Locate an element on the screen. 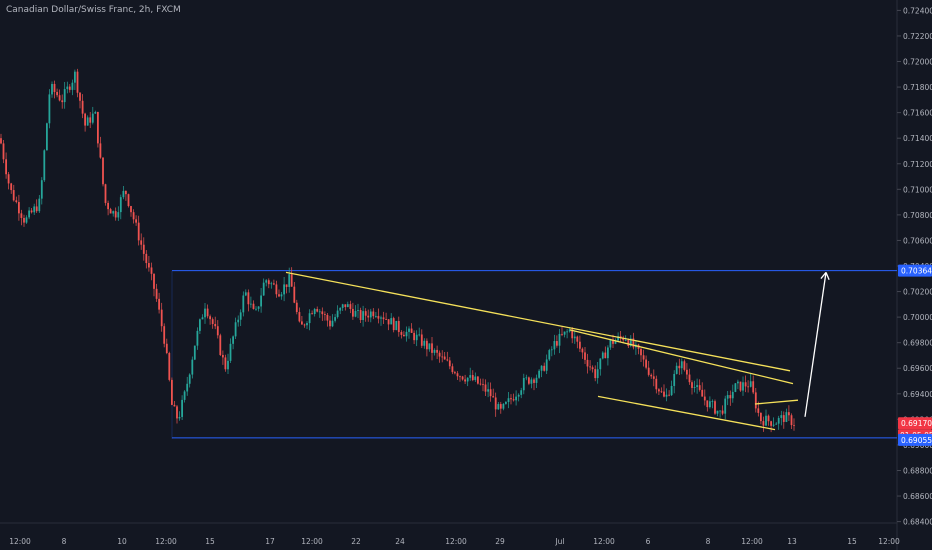  price-tick-label: 0.68800 is located at coordinates (917, 470).